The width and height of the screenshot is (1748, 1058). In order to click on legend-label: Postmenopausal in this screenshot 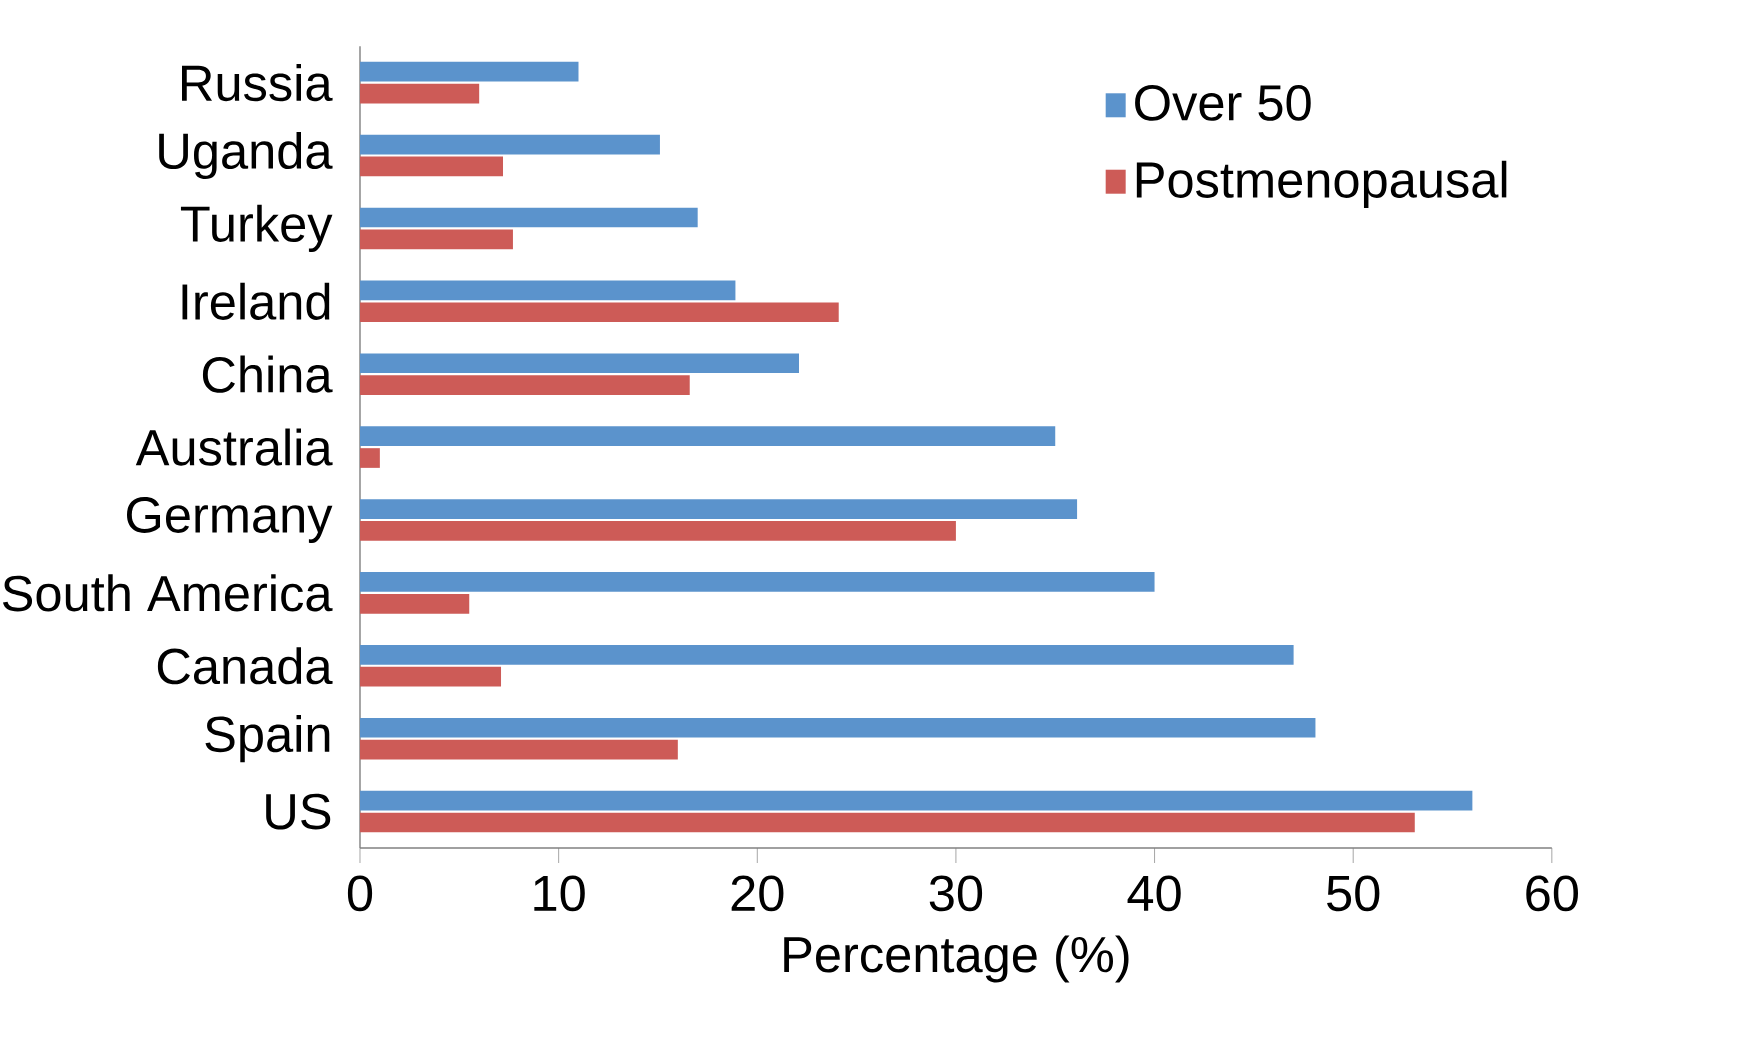, I will do `click(1321, 184)`.